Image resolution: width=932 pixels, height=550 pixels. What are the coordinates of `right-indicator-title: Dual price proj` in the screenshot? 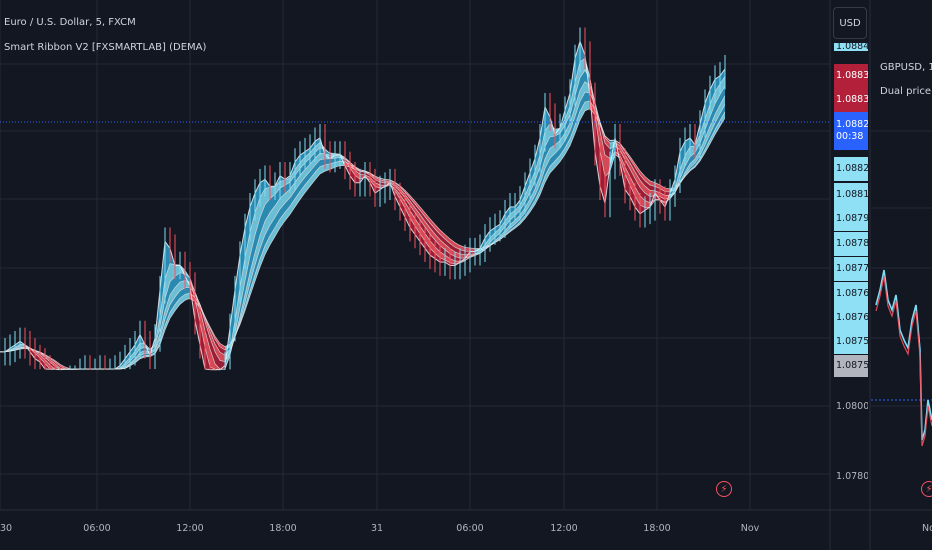 It's located at (906, 91).